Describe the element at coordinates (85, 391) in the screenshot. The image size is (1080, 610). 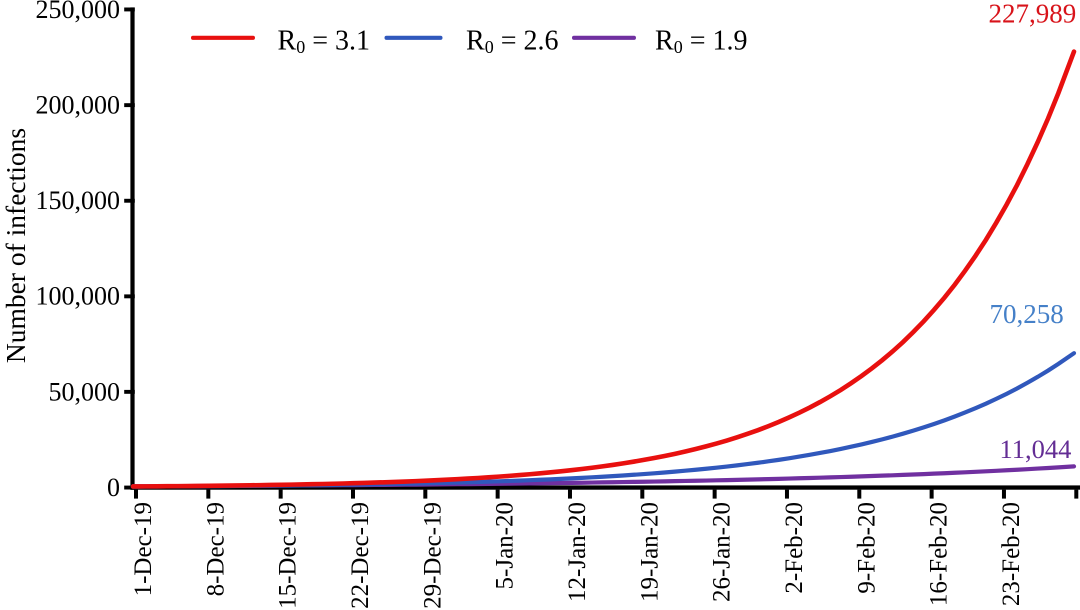
I see `svg-text: 50,000` at that location.